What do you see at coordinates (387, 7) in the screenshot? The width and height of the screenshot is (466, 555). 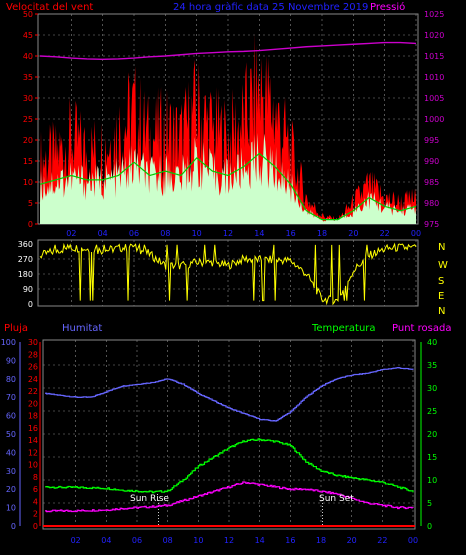 I see `pressure-label: Pressió` at bounding box center [387, 7].